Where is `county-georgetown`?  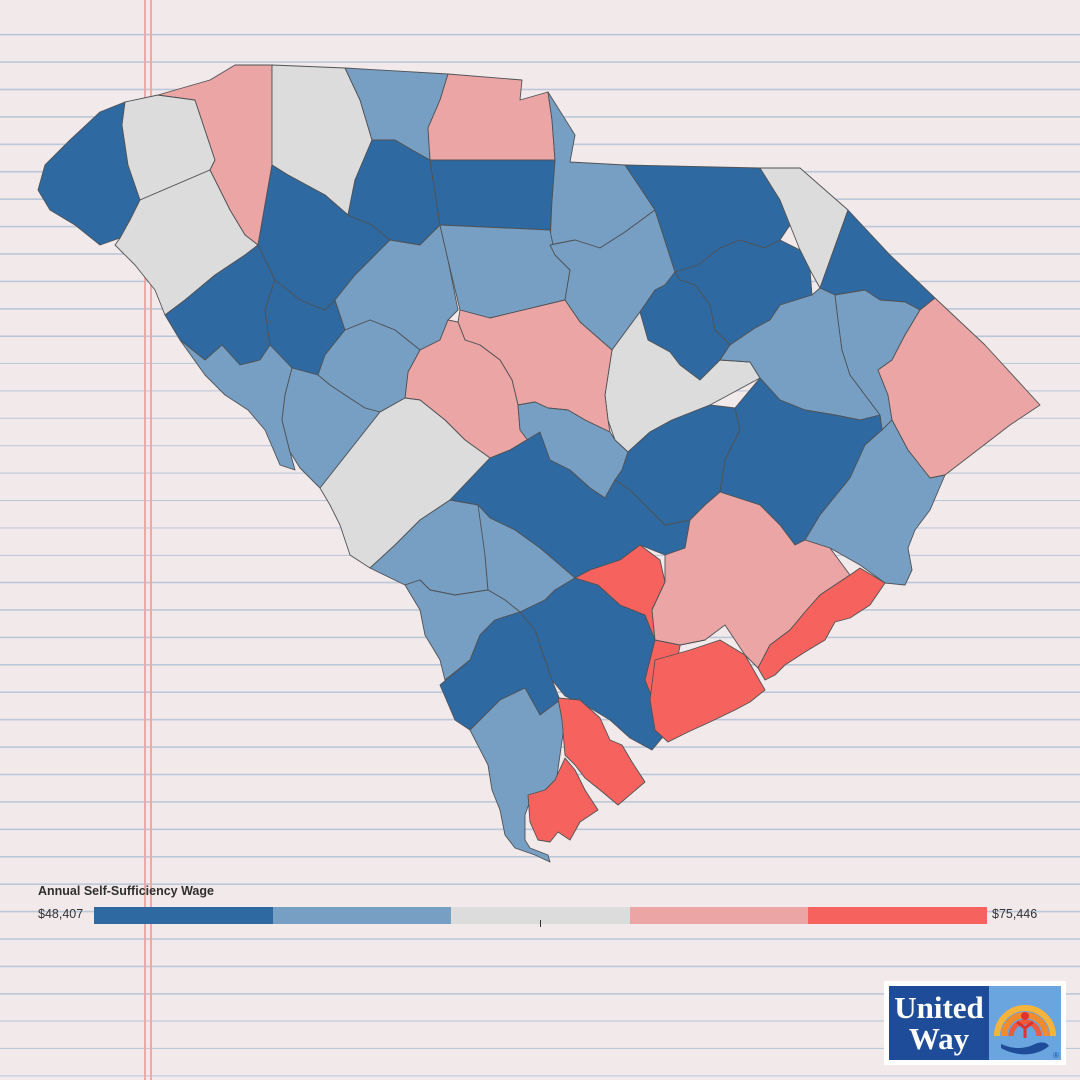
county-georgetown is located at coordinates (875, 502).